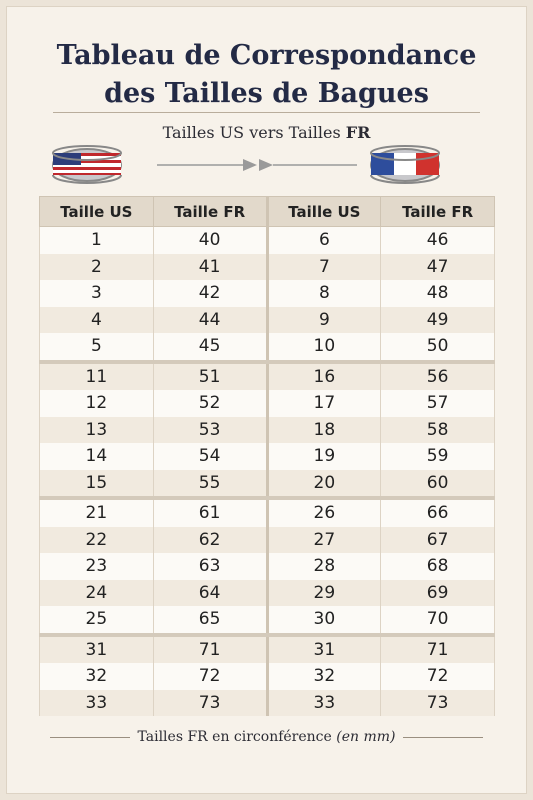 This screenshot has height=800, width=533. I want to click on table-row: 25 65 30 70, so click(267, 620).